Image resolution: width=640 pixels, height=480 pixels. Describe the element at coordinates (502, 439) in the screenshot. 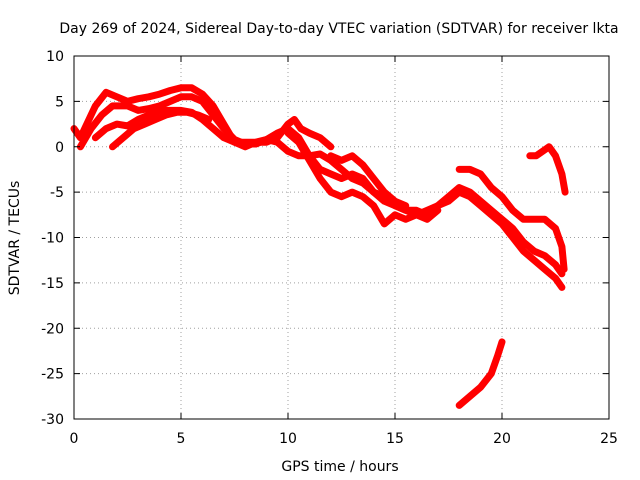

I see `x-tick-label: 20` at that location.